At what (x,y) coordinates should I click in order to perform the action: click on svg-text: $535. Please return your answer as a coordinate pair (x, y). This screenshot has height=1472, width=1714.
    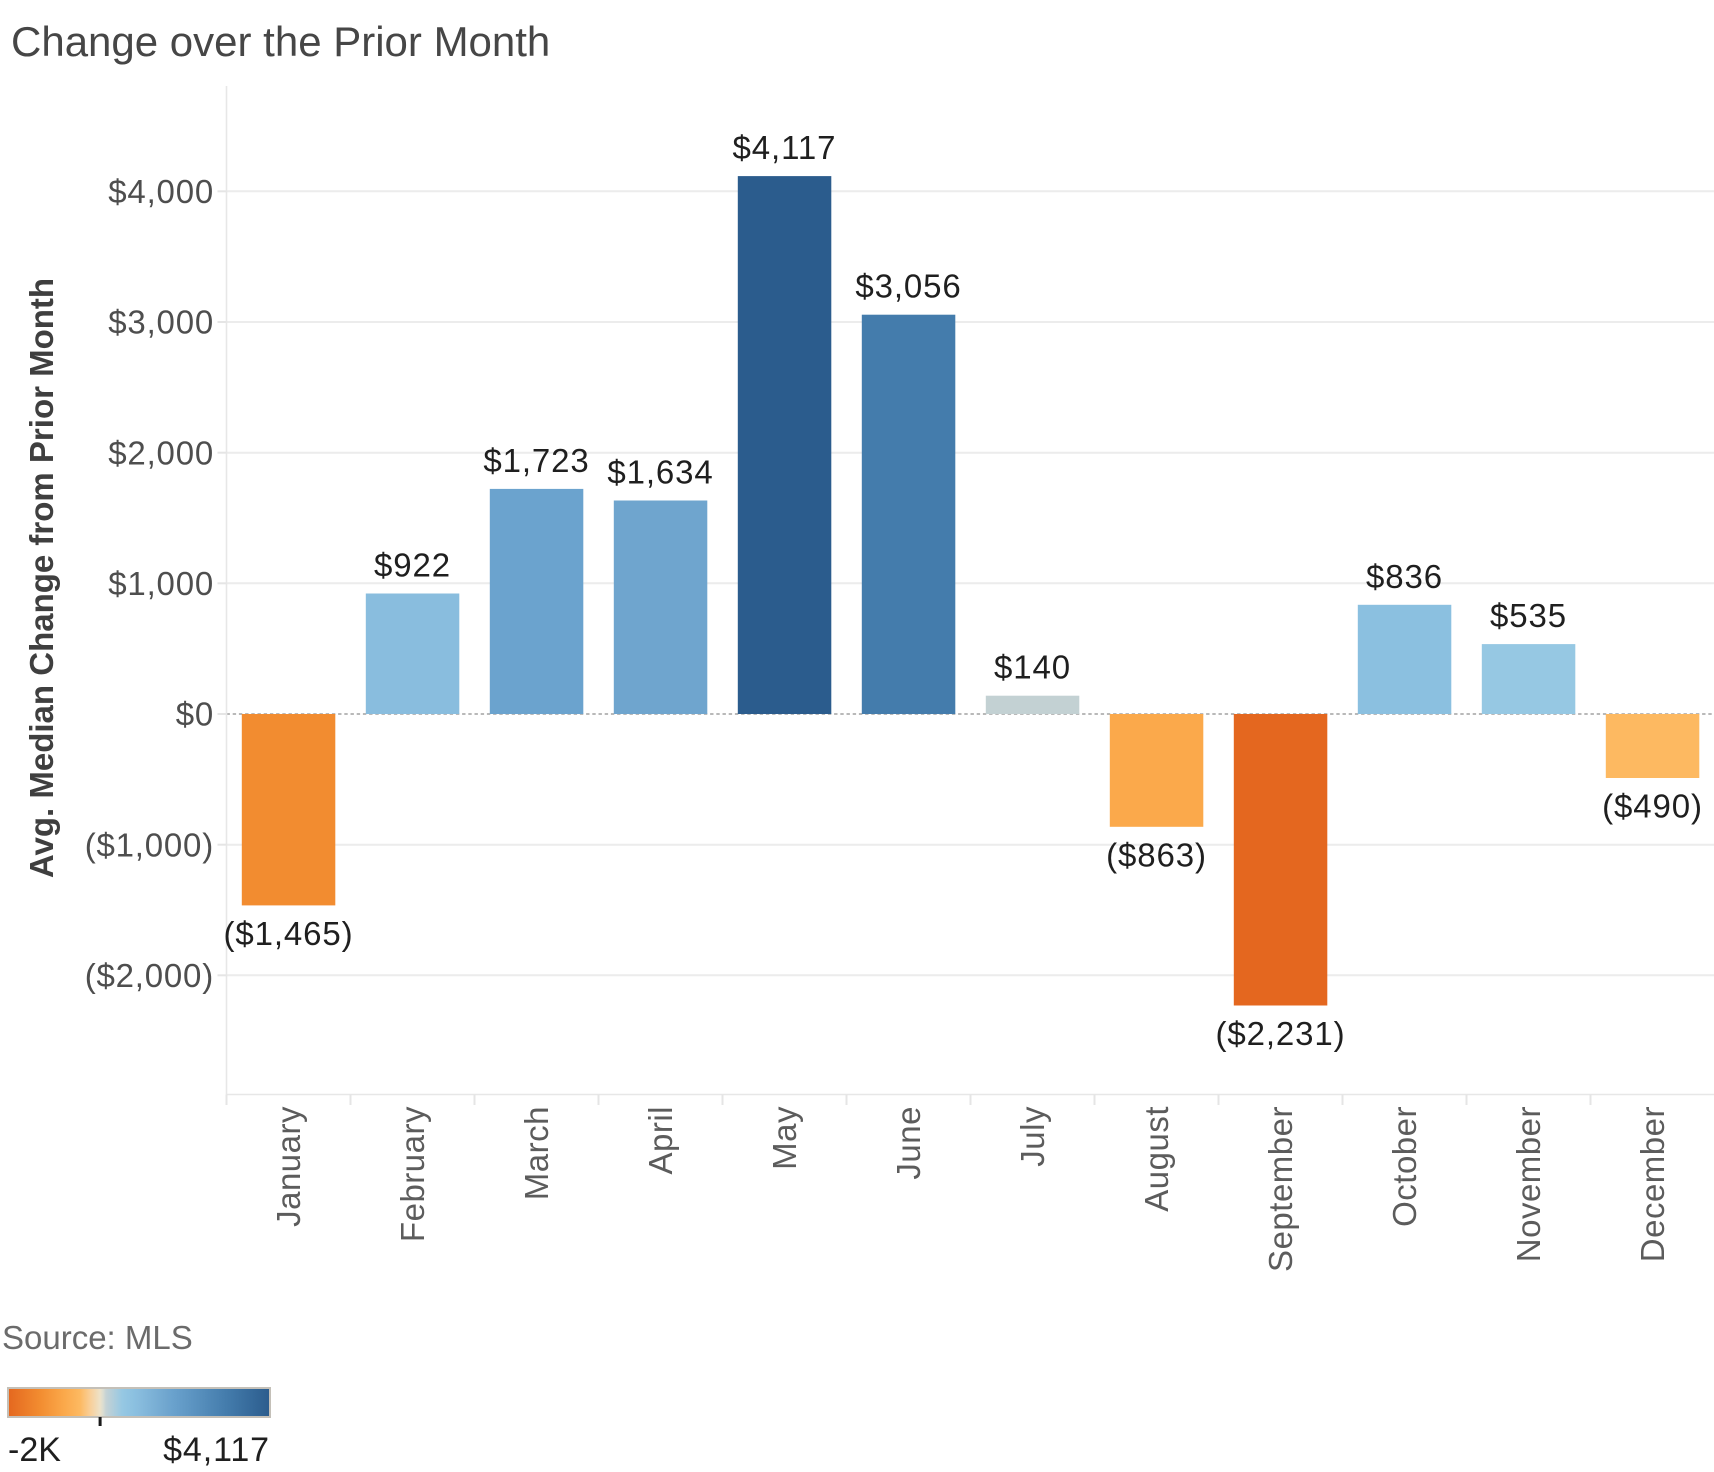
    Looking at the image, I should click on (1528, 615).